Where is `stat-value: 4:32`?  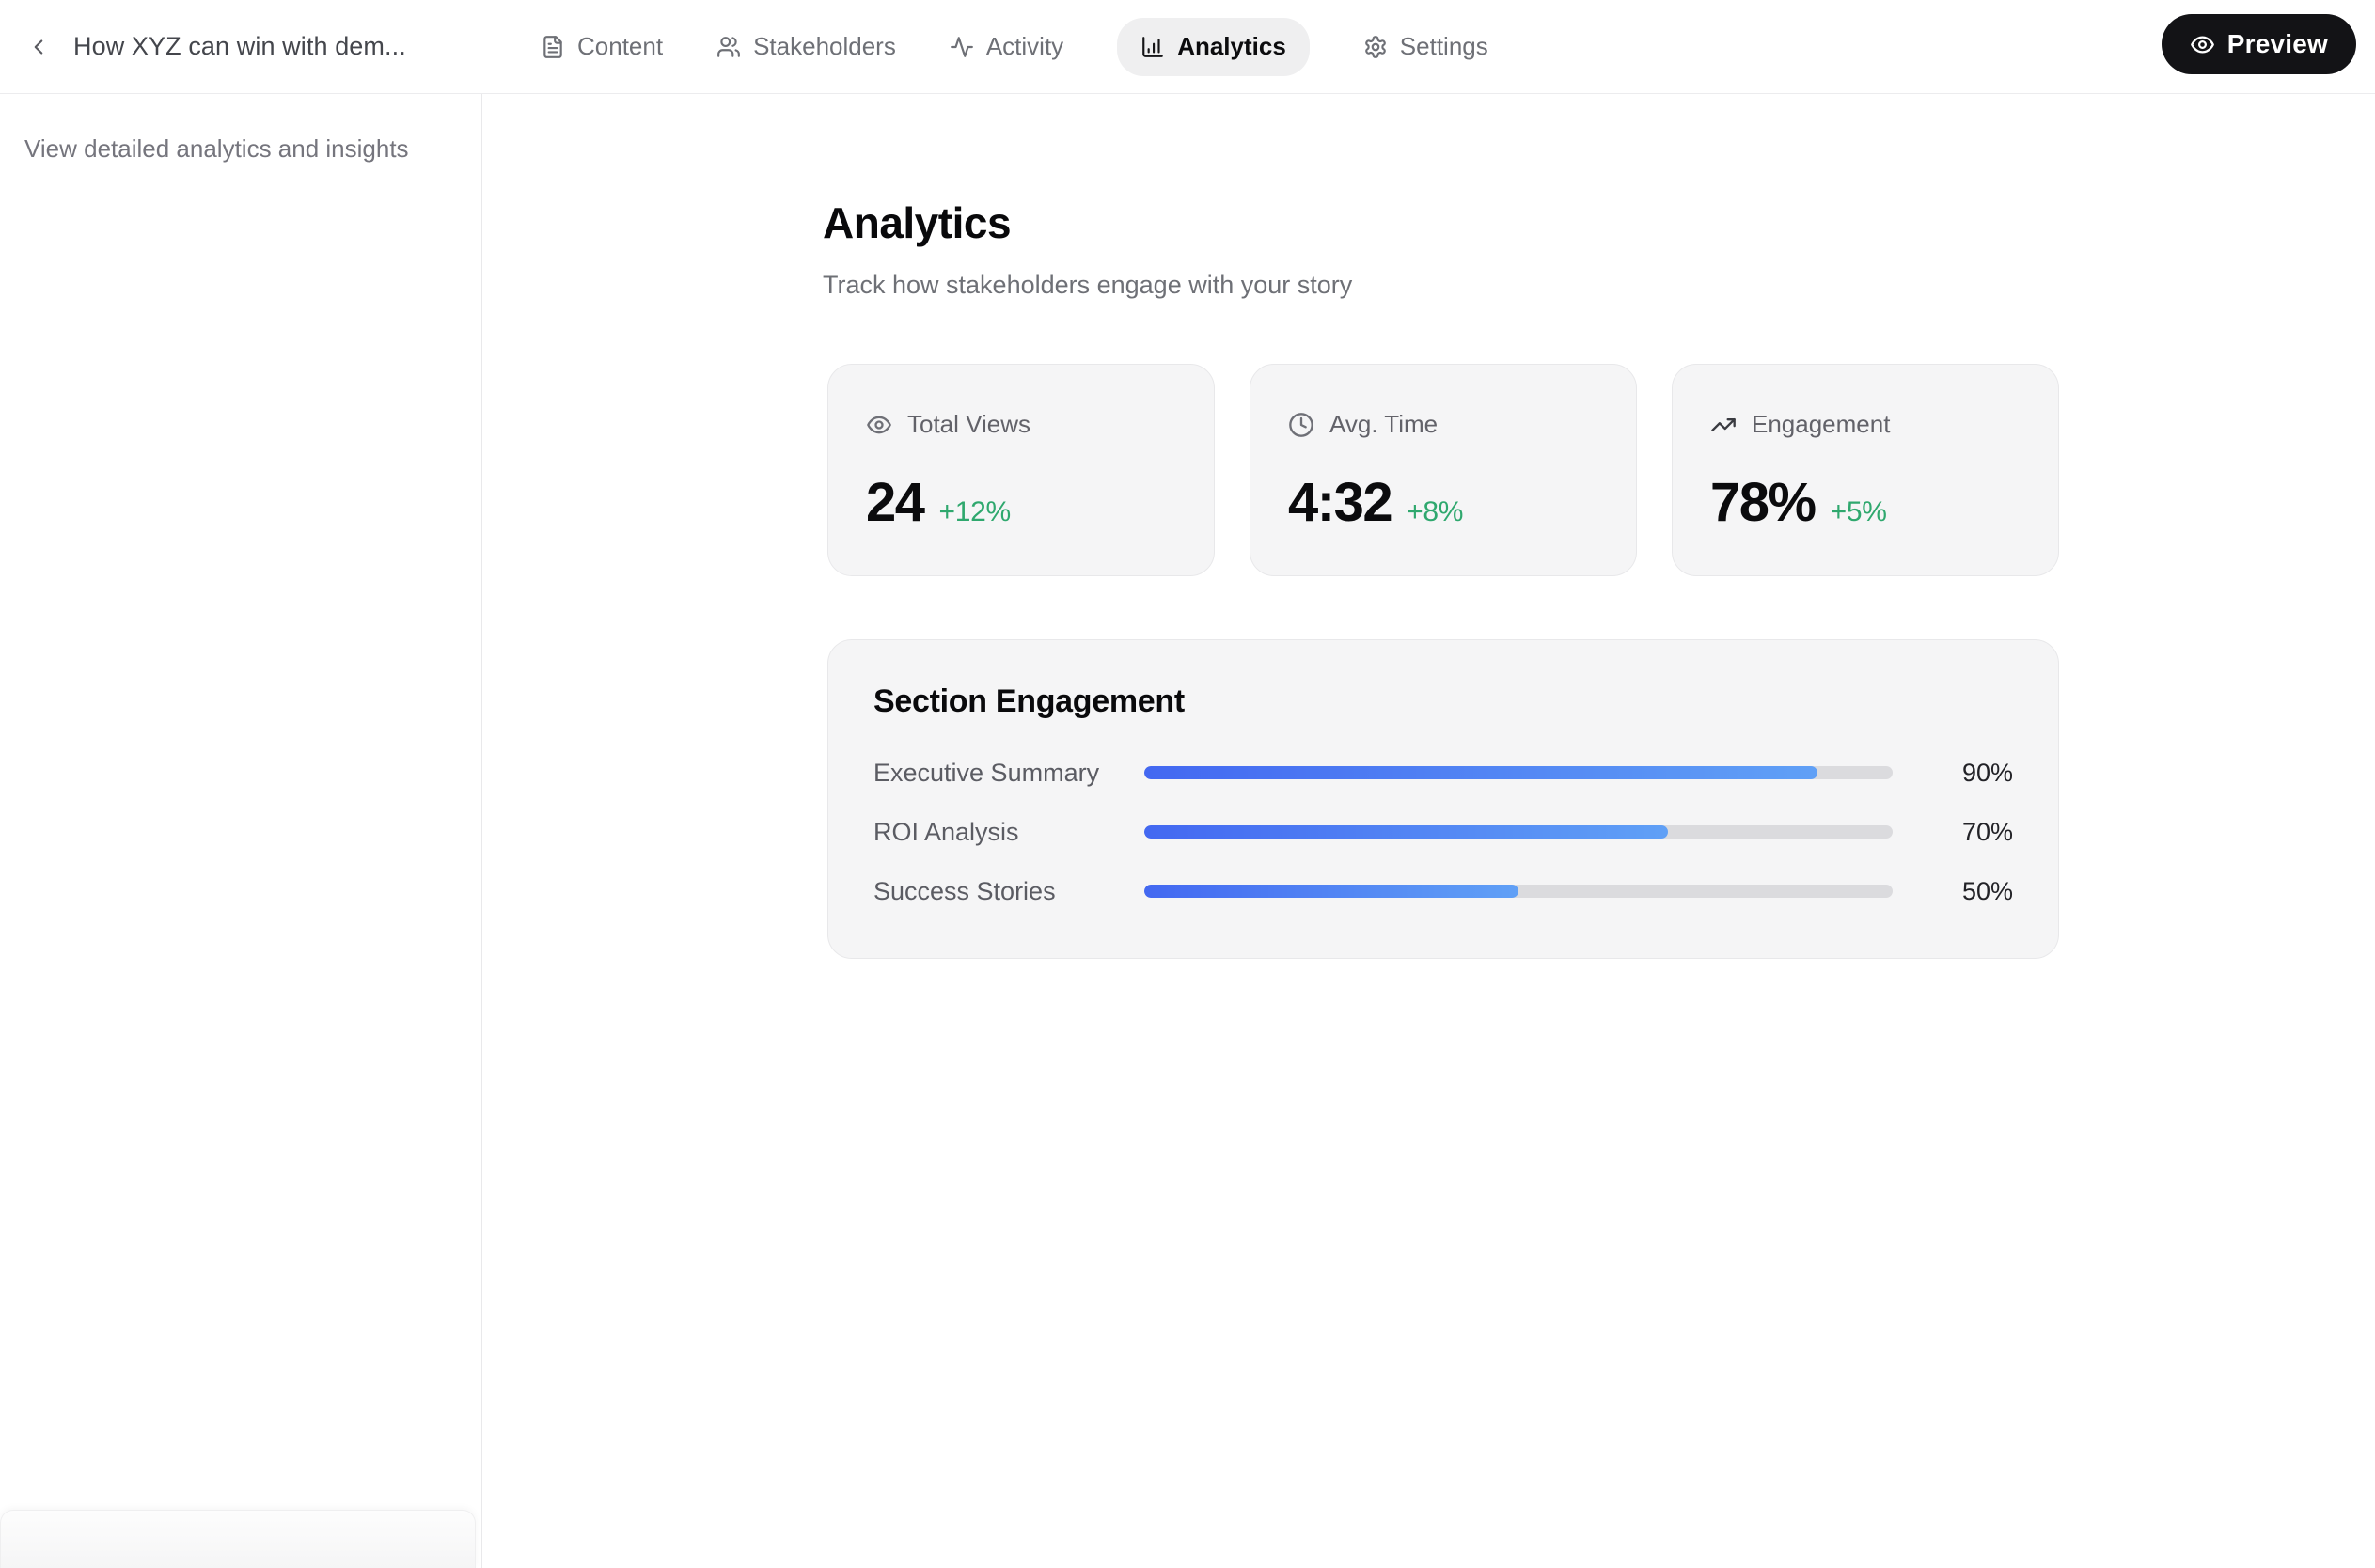
stat-value: 4:32 is located at coordinates (1340, 502).